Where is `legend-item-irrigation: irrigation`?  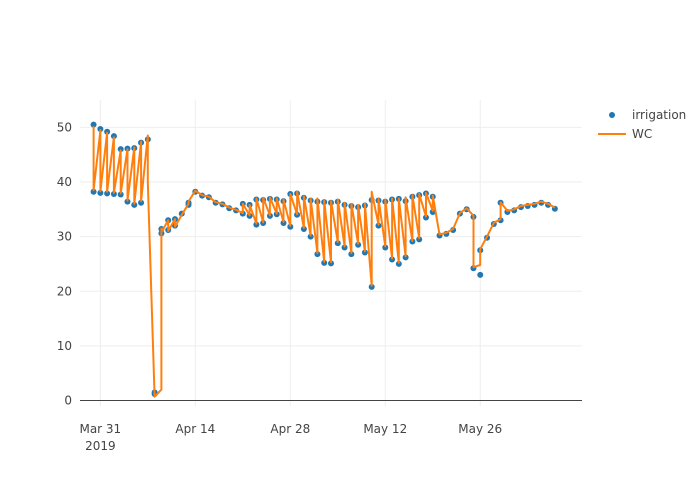 legend-item-irrigation: irrigation is located at coordinates (647, 115).